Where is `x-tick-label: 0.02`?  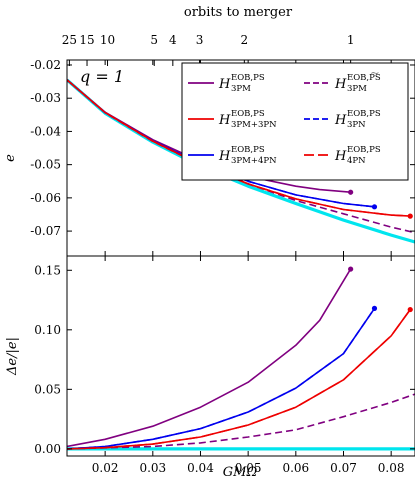
x-tick-label: 0.02 is located at coordinates (105, 468).